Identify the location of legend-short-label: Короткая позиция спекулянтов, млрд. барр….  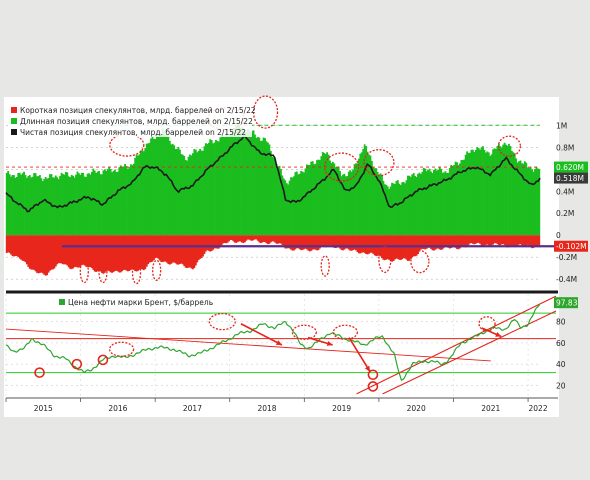
(138, 110).